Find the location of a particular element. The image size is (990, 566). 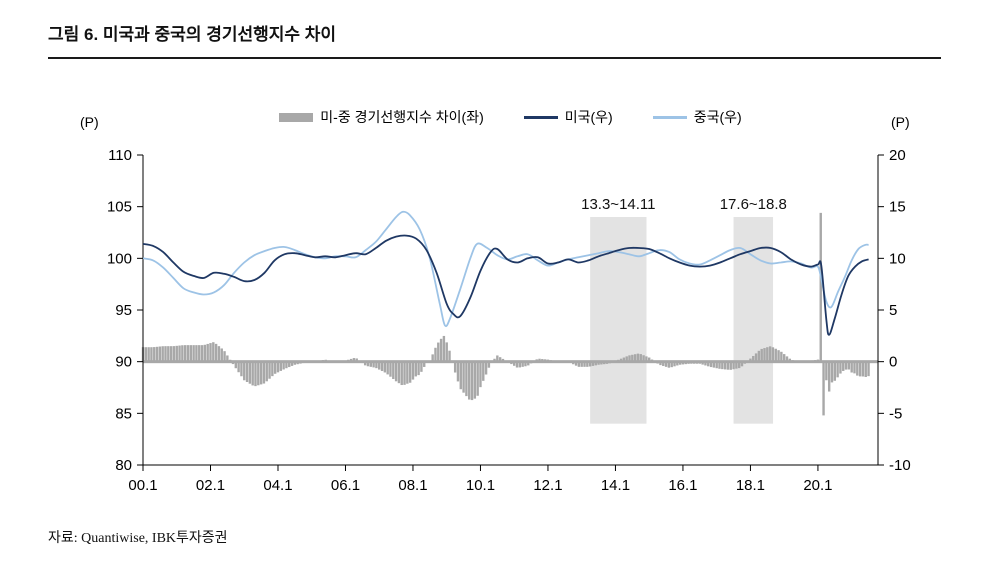

x-tick-label: 18.1 is located at coordinates (750, 485).